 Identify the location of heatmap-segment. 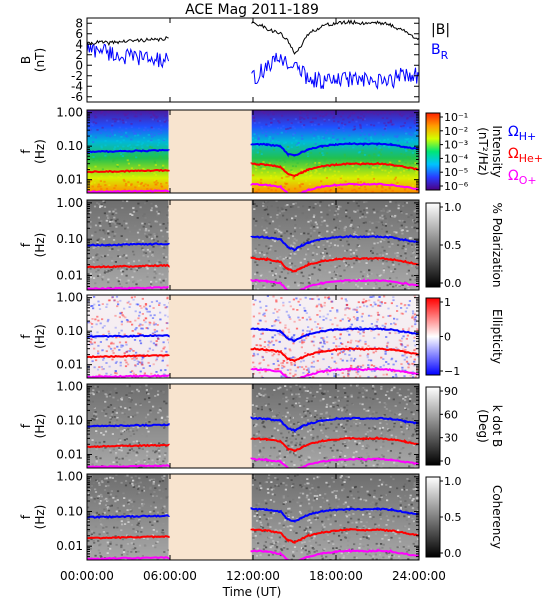
(335, 151).